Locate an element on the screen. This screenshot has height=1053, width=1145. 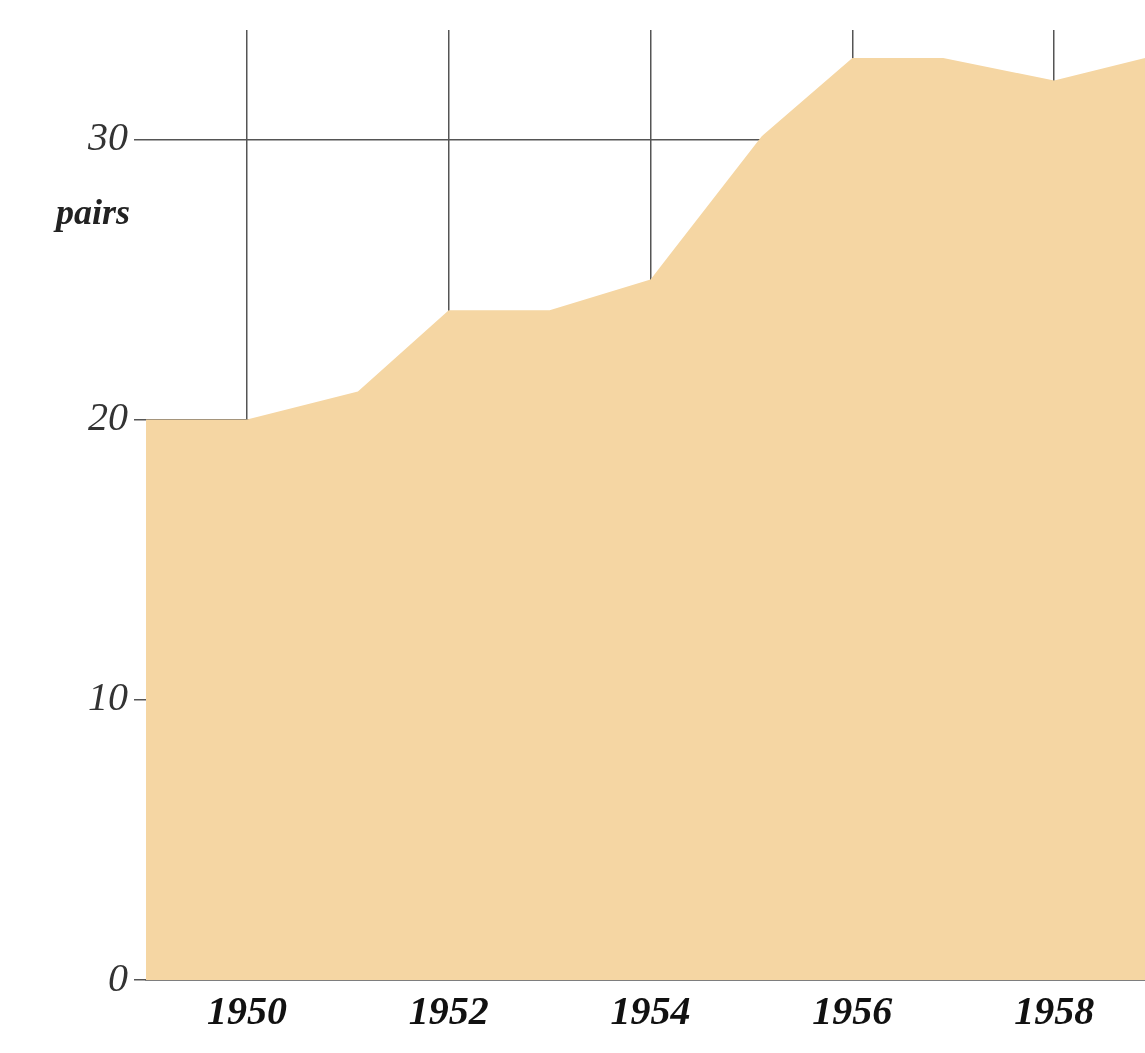
y-tick-label: 0 is located at coordinates (118, 977).